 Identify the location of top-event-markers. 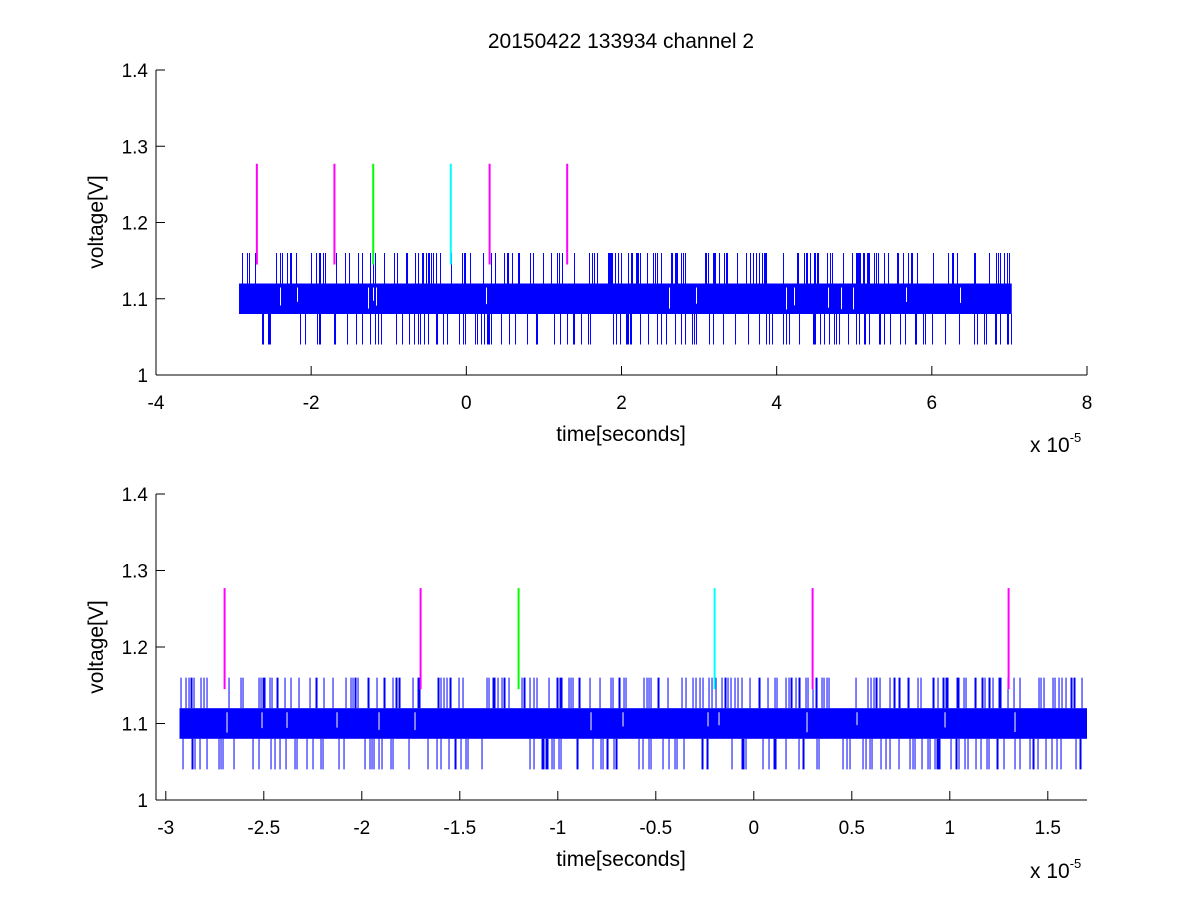
(412, 214).